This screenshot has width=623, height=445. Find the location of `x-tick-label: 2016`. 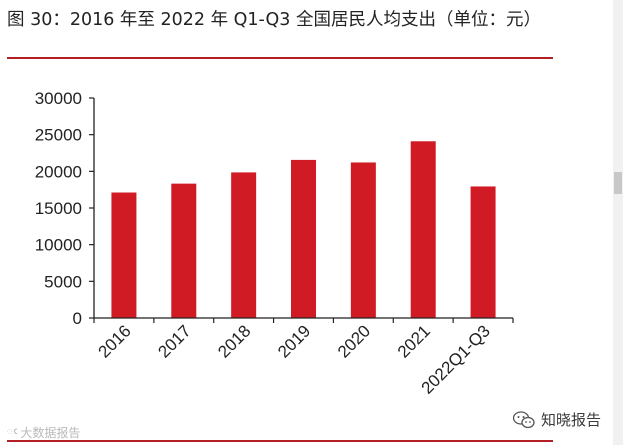

x-tick-label: 2016 is located at coordinates (115, 341).